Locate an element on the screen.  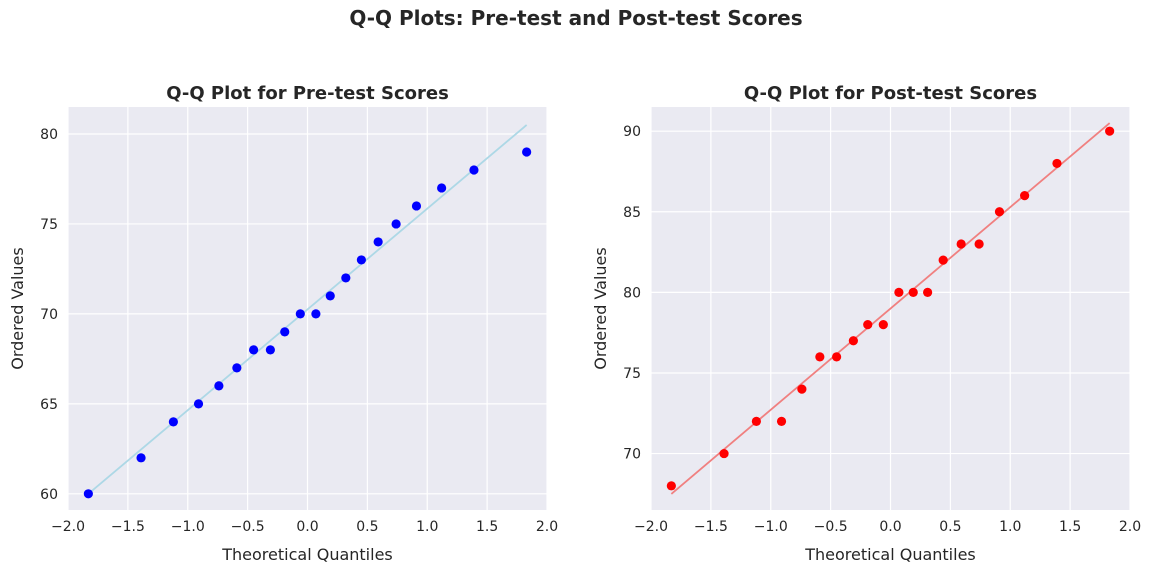
post-test-x-tick-label: 2.0 is located at coordinates (1130, 527).